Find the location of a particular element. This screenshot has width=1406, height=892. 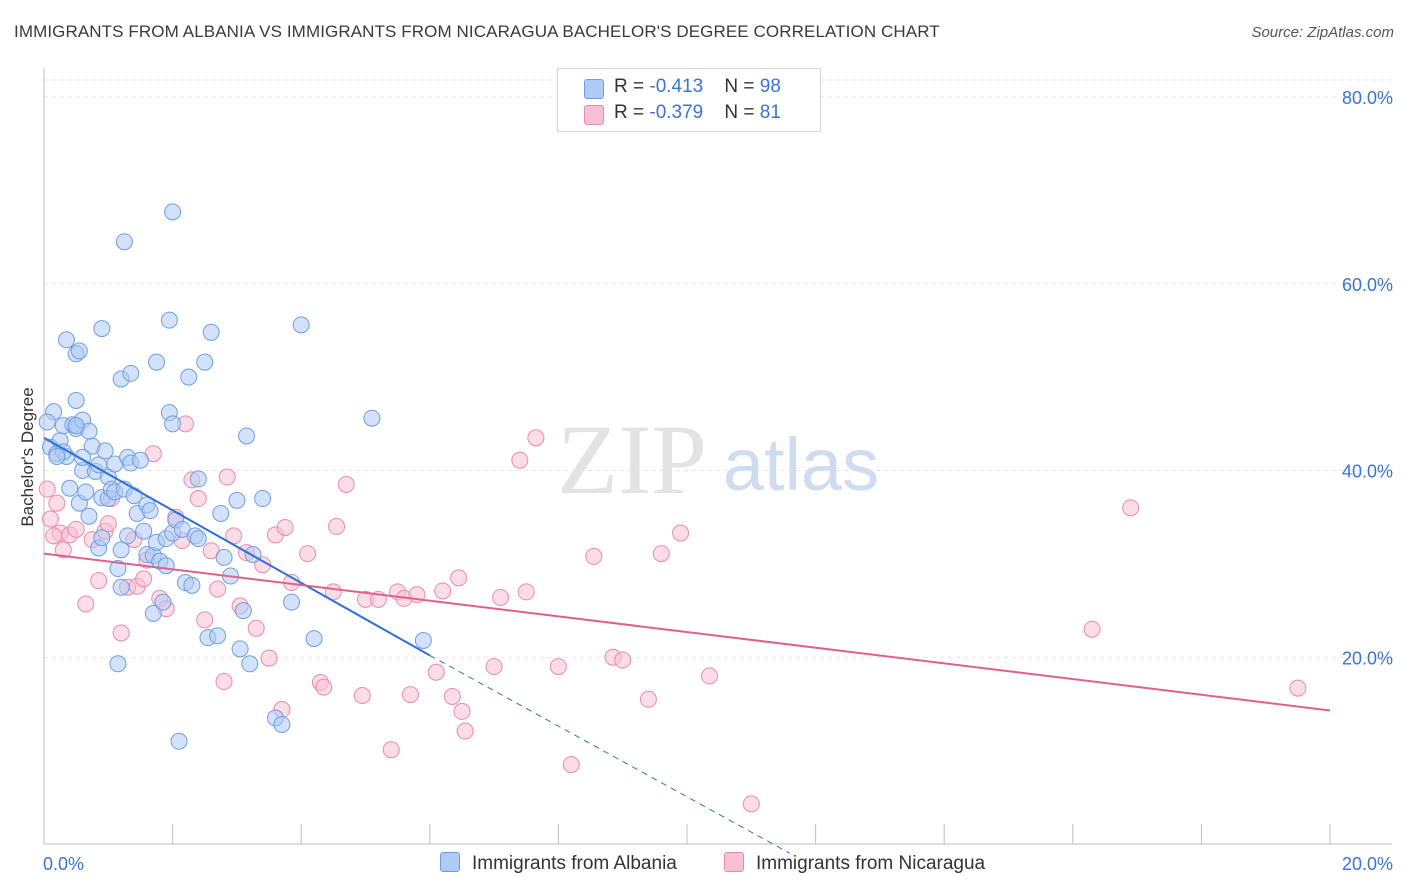

r-value: -0.379 is located at coordinates (676, 112).